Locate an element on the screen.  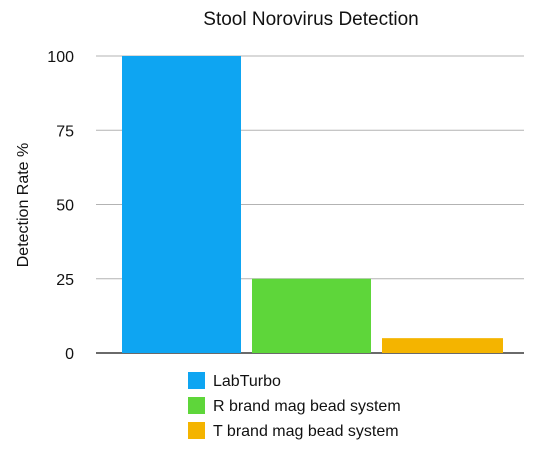
y-axis-label: Detection Rate % is located at coordinates (23, 205).